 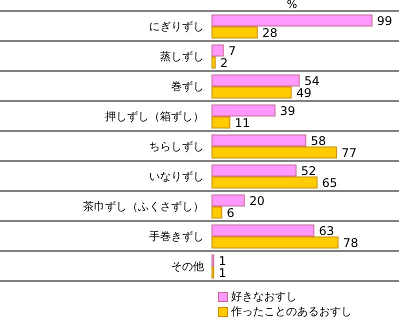 What do you see at coordinates (224, 63) in the screenshot?
I see `data-label: 2` at bounding box center [224, 63].